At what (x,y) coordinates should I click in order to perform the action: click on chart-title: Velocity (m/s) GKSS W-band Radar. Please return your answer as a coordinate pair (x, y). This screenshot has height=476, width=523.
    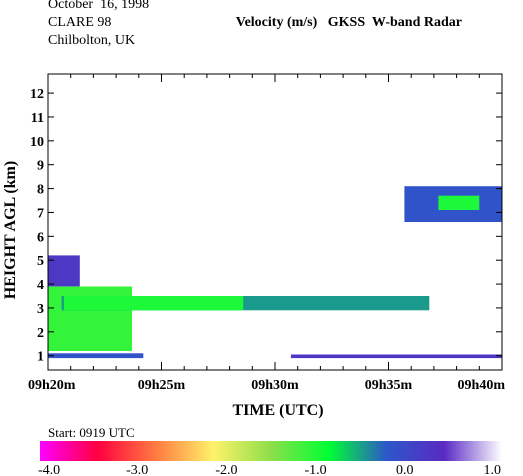
    Looking at the image, I should click on (345, 16).